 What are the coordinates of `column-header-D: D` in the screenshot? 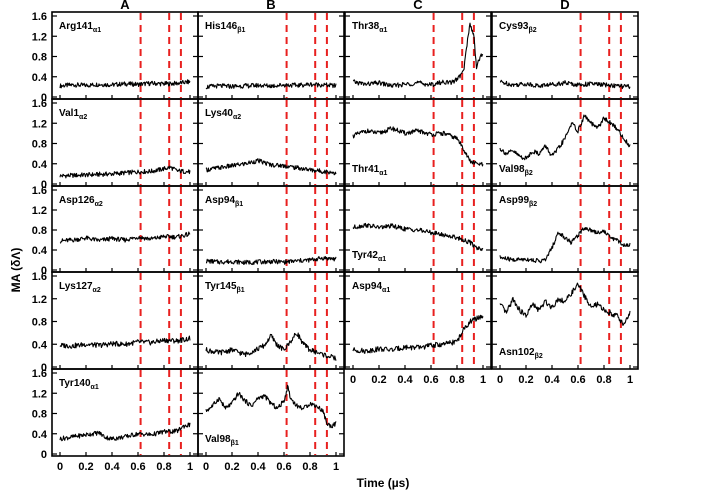 It's located at (564, 6).